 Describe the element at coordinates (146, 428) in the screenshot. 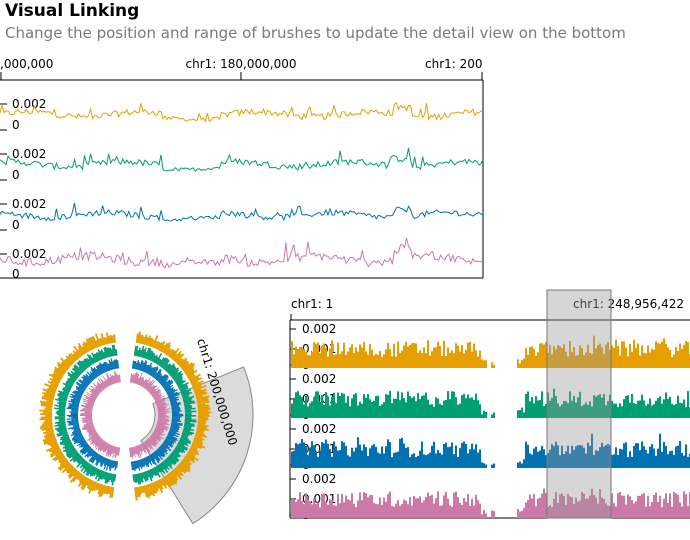

I see `circular-panel: chr1: 200,000,000` at that location.